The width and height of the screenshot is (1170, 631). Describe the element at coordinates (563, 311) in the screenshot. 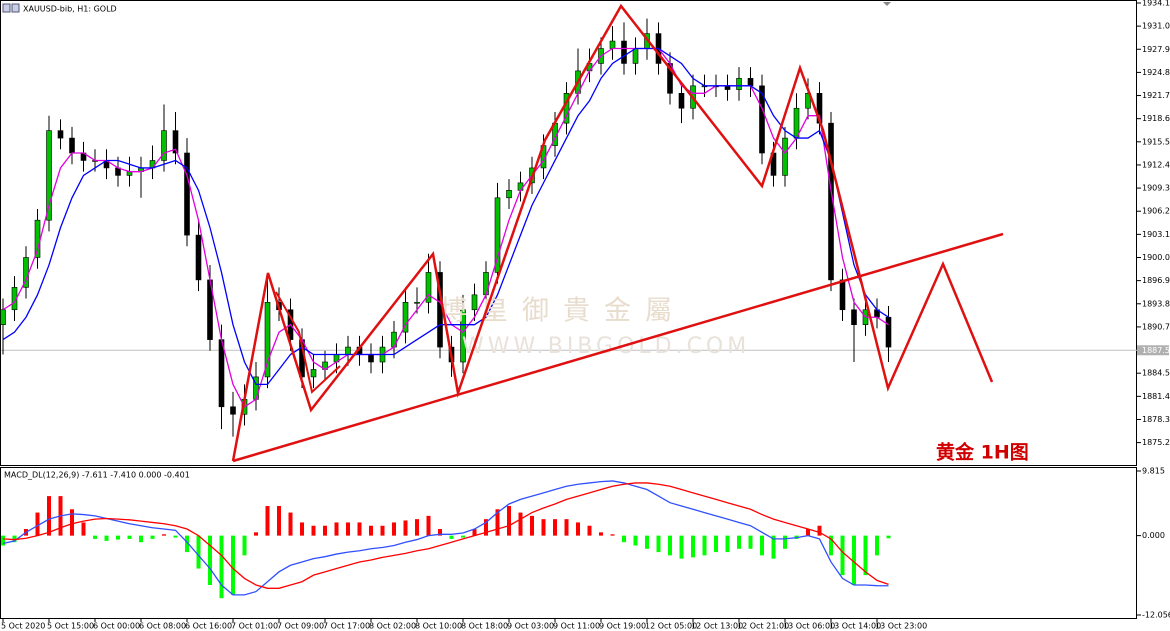

I see `watermark: 博皇御貴金屬` at that location.